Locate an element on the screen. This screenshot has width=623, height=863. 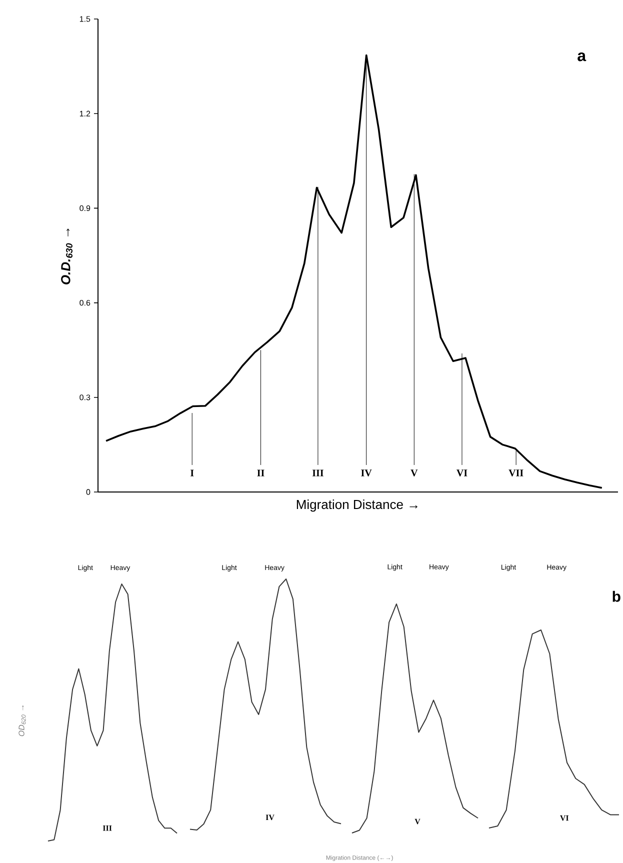
annotation: a is located at coordinates (582, 57).